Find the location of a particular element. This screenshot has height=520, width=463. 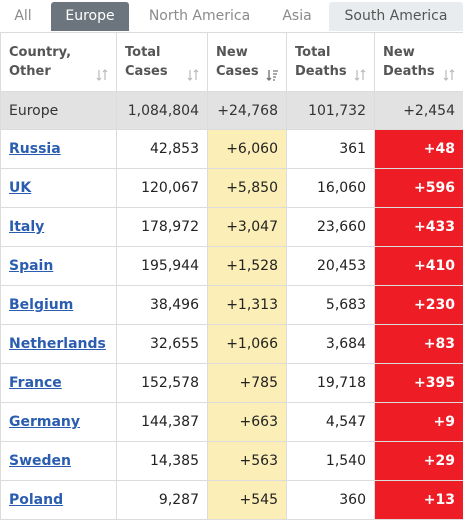

new-cases-cell: +1,313 is located at coordinates (247, 305).